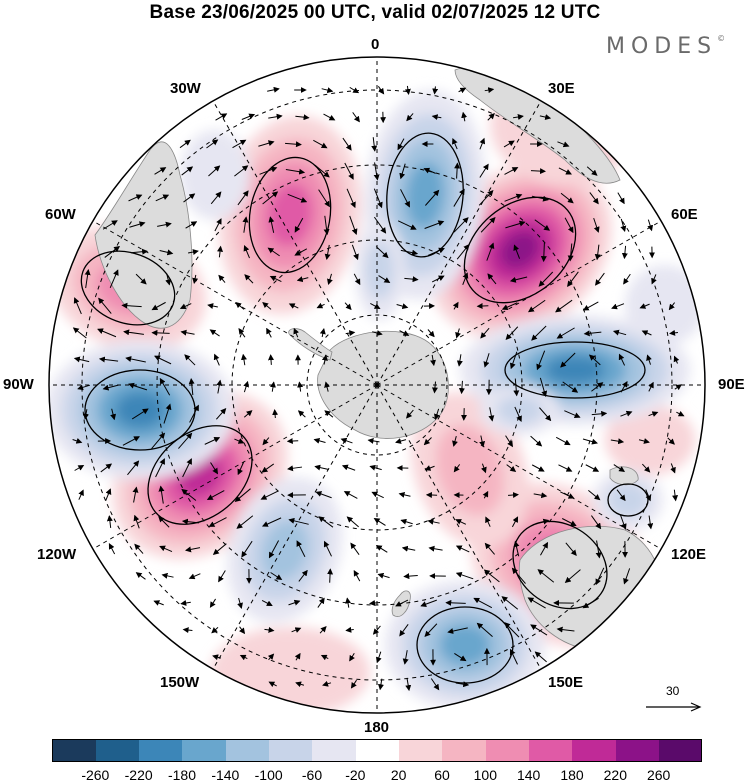 This screenshot has width=750, height=783. What do you see at coordinates (485, 775) in the screenshot?
I see `colorbar-tick-label: 100` at bounding box center [485, 775].